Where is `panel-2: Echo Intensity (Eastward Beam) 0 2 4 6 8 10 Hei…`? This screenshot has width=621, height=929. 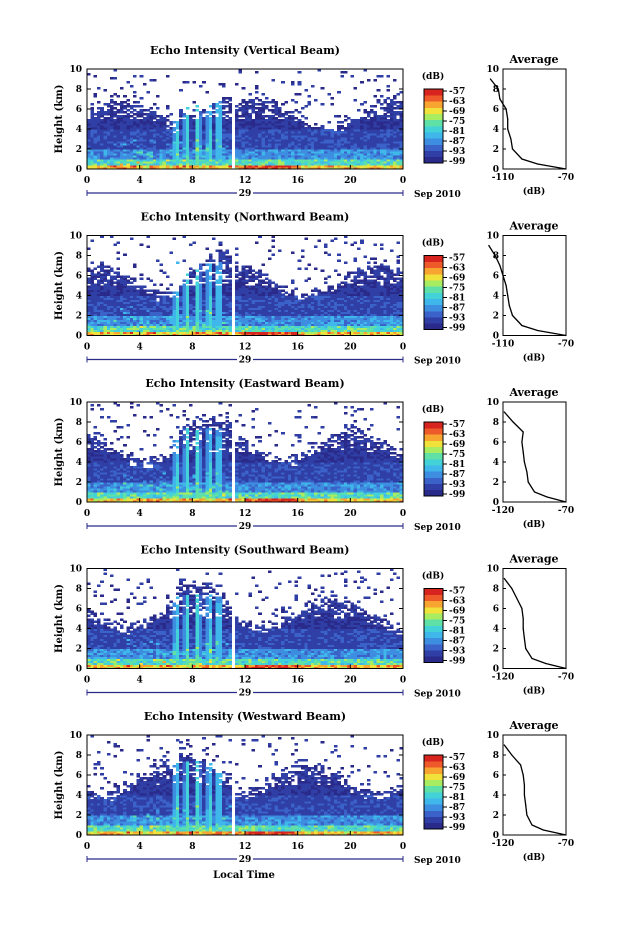 panel-2: Echo Intensity (Eastward Beam) 0 2 4 6 8 10 Hei… is located at coordinates (314, 455).